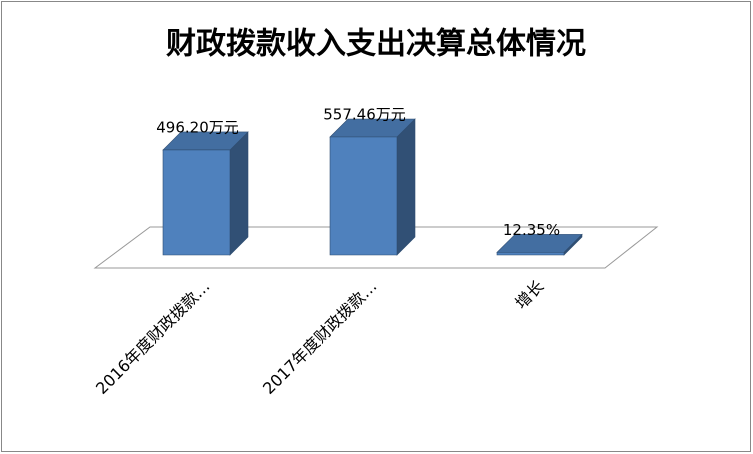  Describe the element at coordinates (531, 230) in the screenshot. I see `value-label: 12.35%` at that location.